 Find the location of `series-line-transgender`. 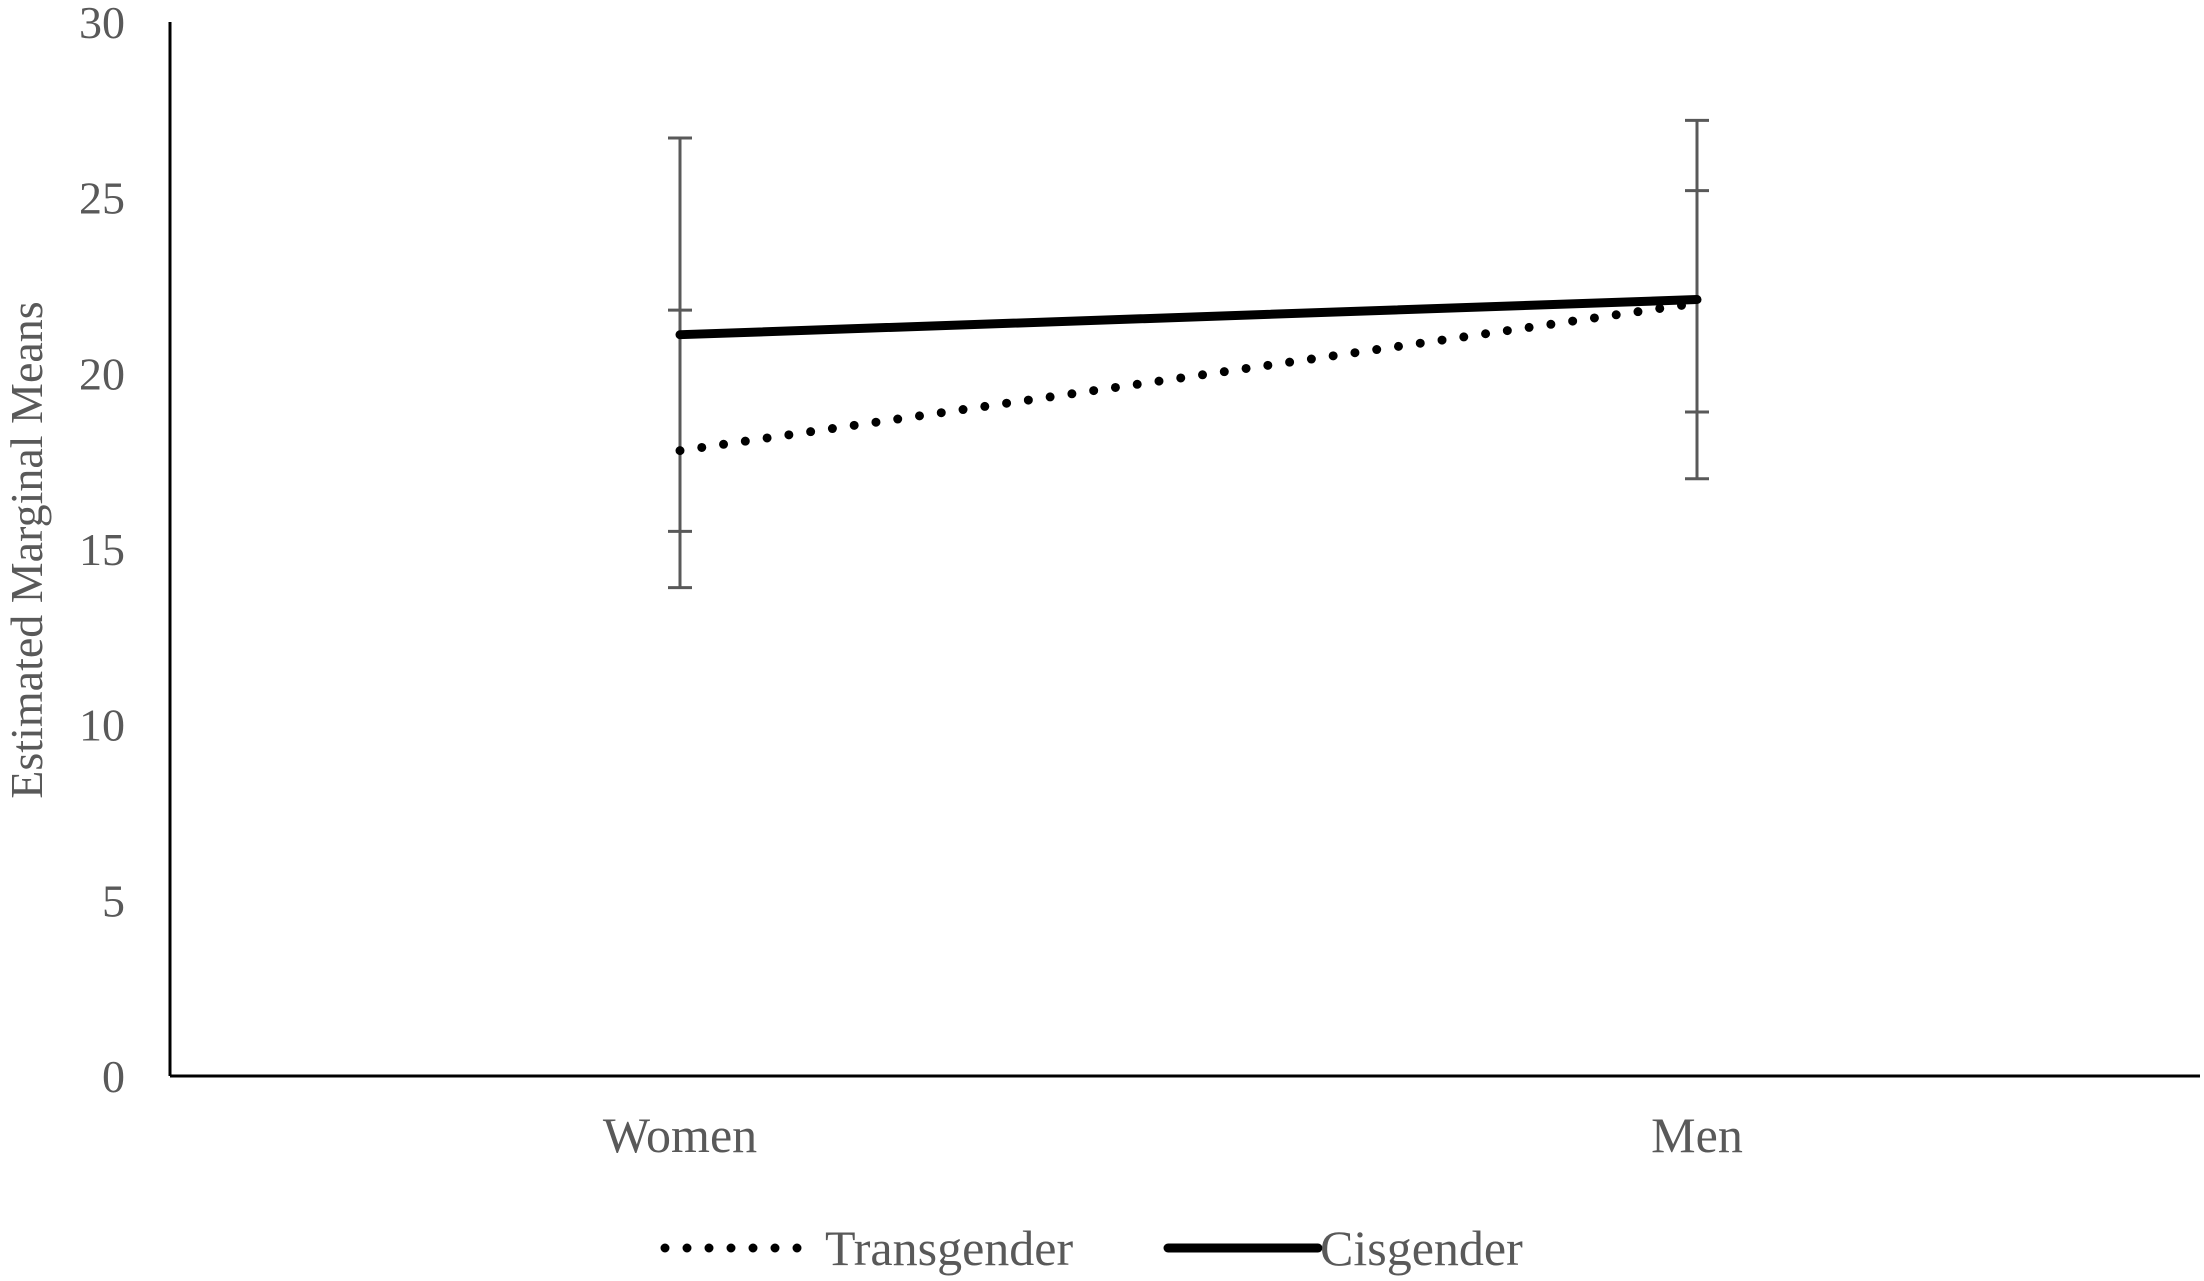

series-line-transgender is located at coordinates (1188, 377).